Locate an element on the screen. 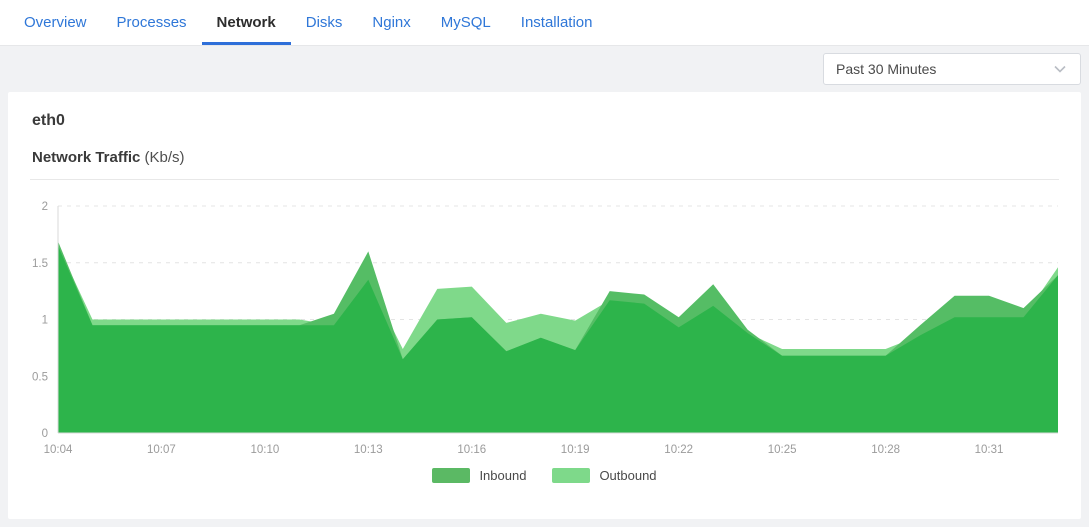  x-tick-label: 10:25 is located at coordinates (782, 450).